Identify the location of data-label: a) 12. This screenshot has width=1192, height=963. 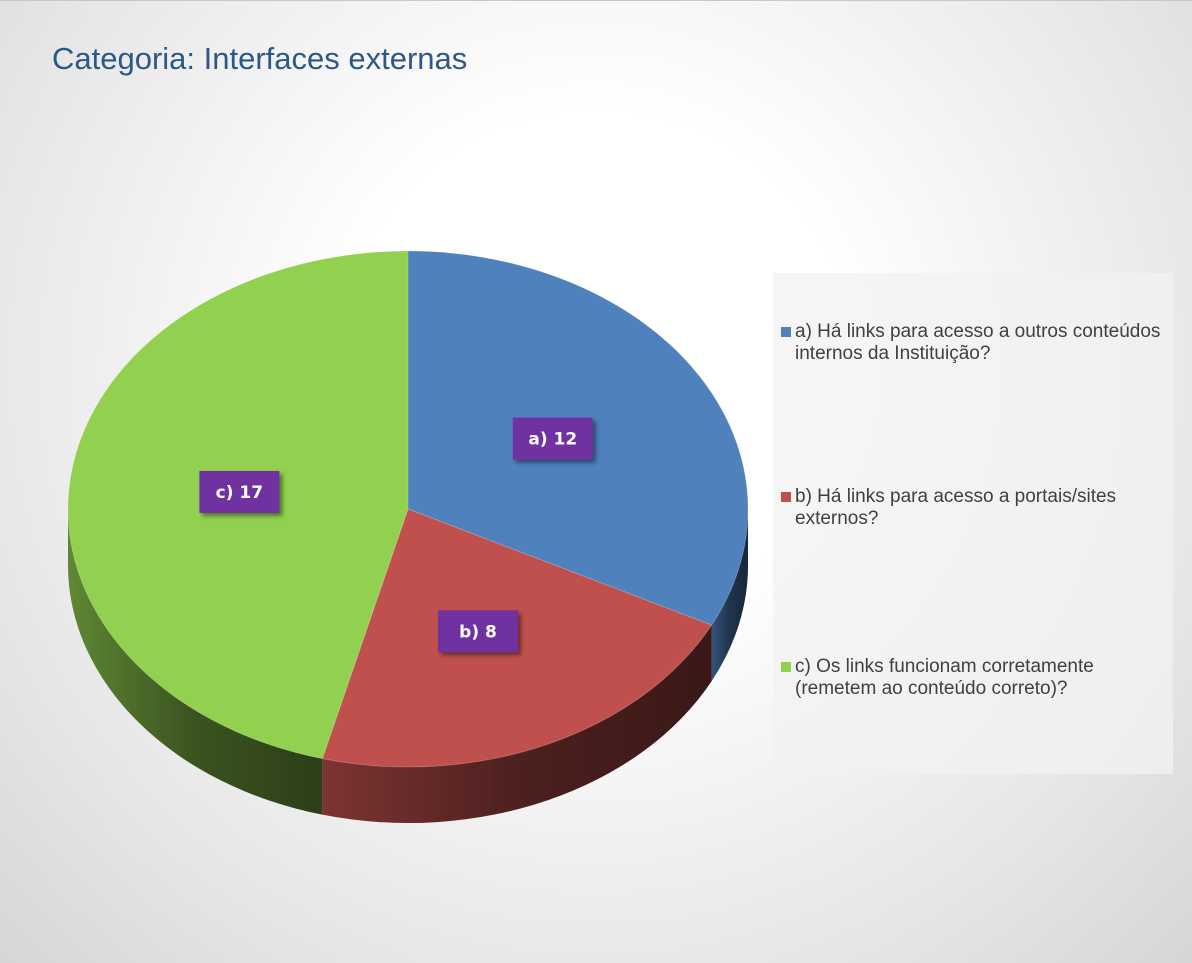
(552, 438).